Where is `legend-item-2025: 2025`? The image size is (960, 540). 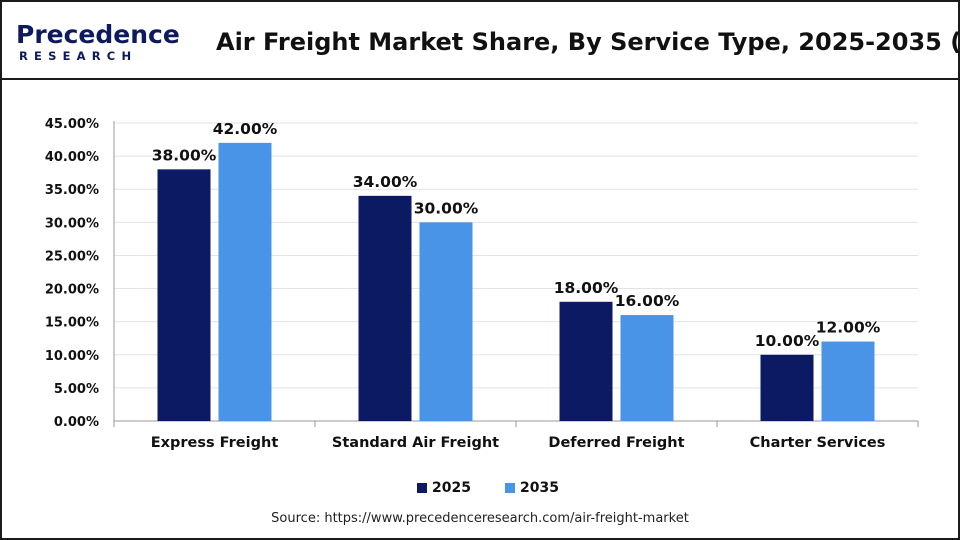
legend-item-2025: 2025 is located at coordinates (444, 488).